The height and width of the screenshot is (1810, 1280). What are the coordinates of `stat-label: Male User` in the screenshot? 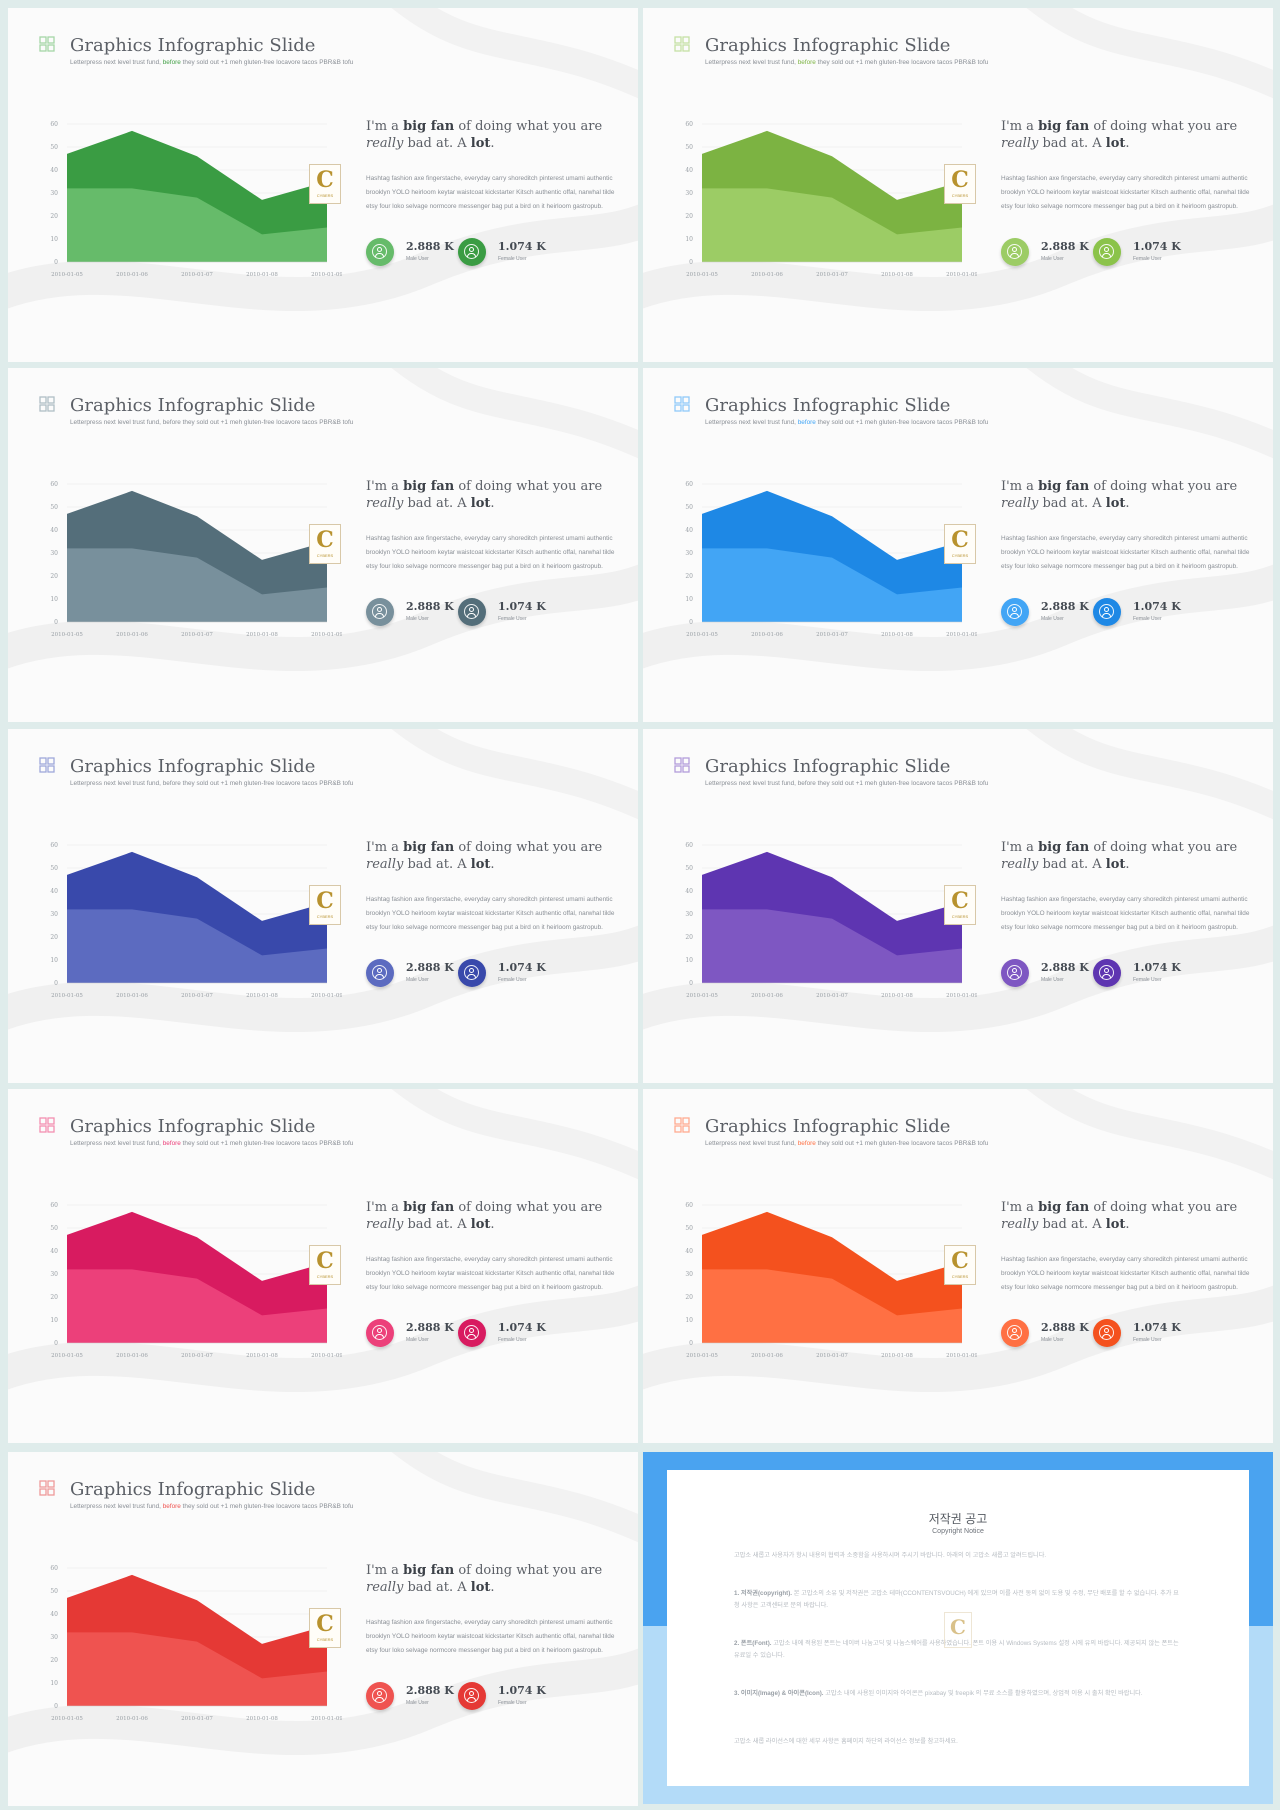 It's located at (417, 980).